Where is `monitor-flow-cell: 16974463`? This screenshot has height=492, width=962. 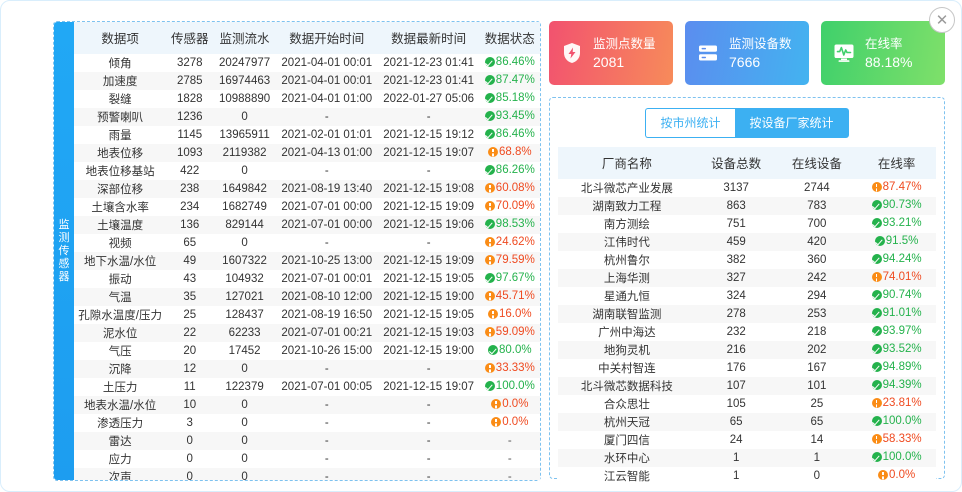
monitor-flow-cell: 16974463 is located at coordinates (244, 81).